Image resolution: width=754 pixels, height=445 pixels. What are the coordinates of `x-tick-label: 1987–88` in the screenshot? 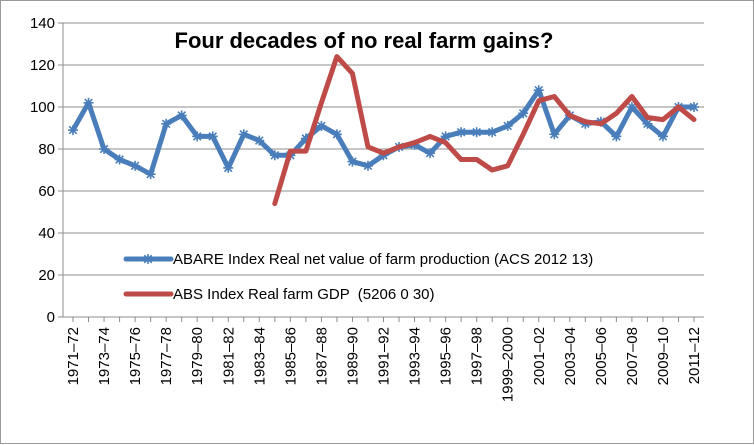 It's located at (321, 356).